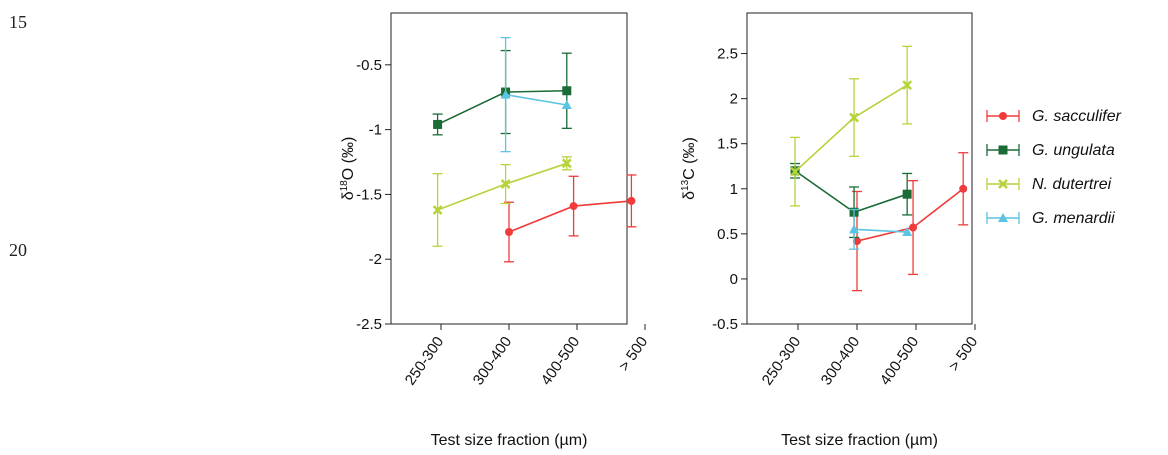  Describe the element at coordinates (727, 234) in the screenshot. I see `y-tick-label: 0.5` at that location.